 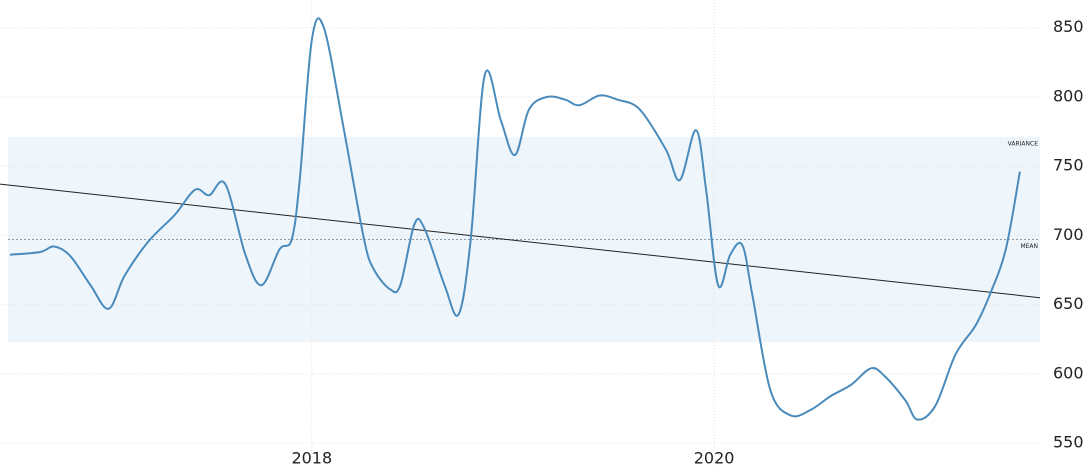 I want to click on y-tick-label: 650, so click(x=1068, y=303).